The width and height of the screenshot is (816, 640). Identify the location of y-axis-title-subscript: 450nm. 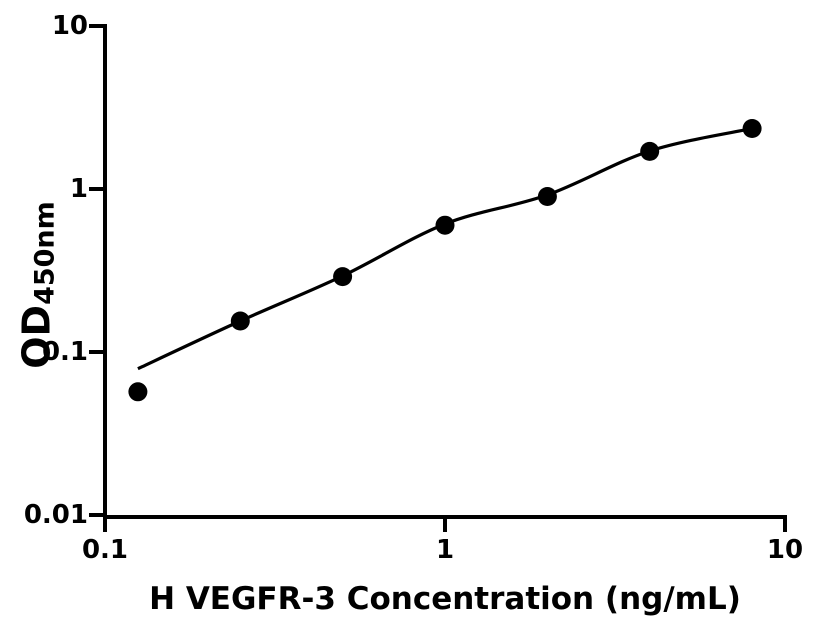
(45, 253).